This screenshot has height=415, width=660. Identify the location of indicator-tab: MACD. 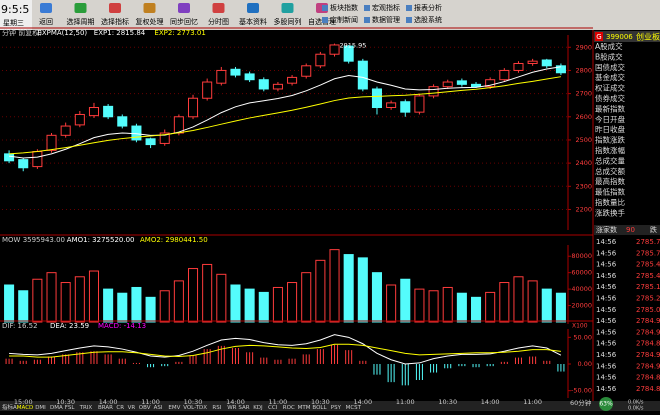
(25, 408).